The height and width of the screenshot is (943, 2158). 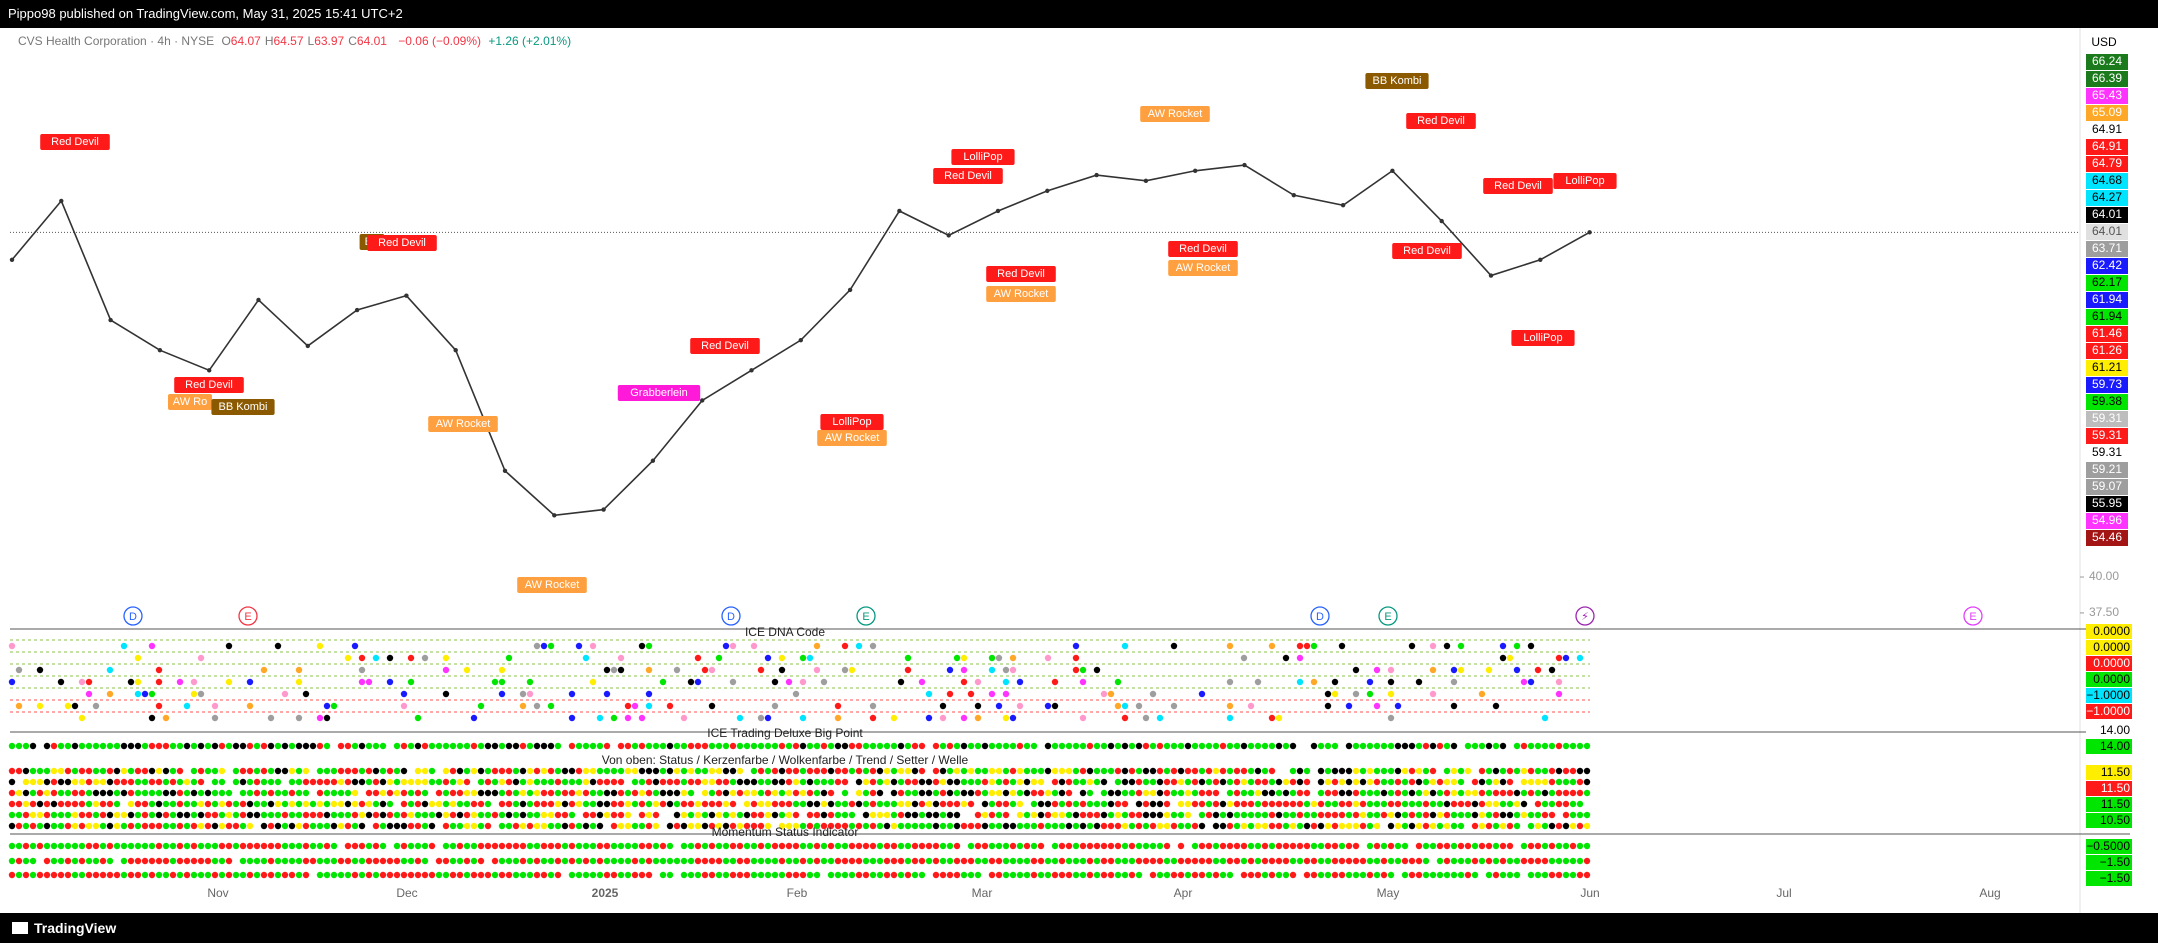 I want to click on pane-label: 10.50, so click(x=2115, y=820).